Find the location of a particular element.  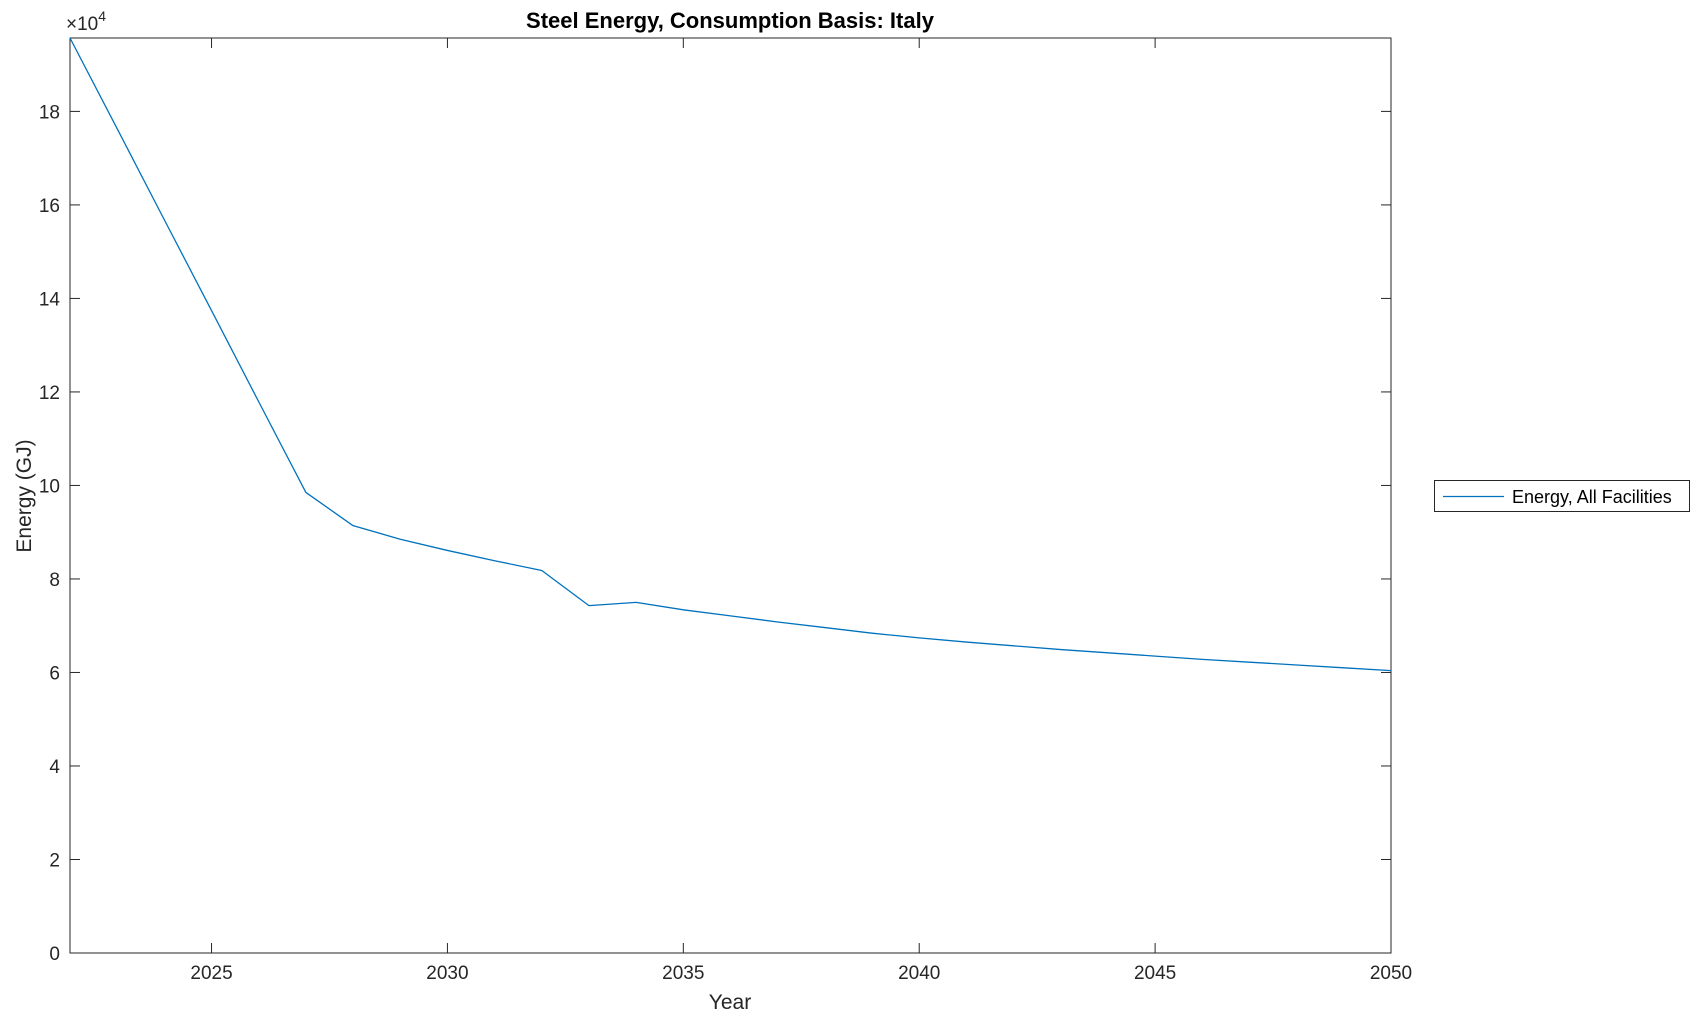

y-axis-exponent-label: ×10⁴ is located at coordinates (86, 21).